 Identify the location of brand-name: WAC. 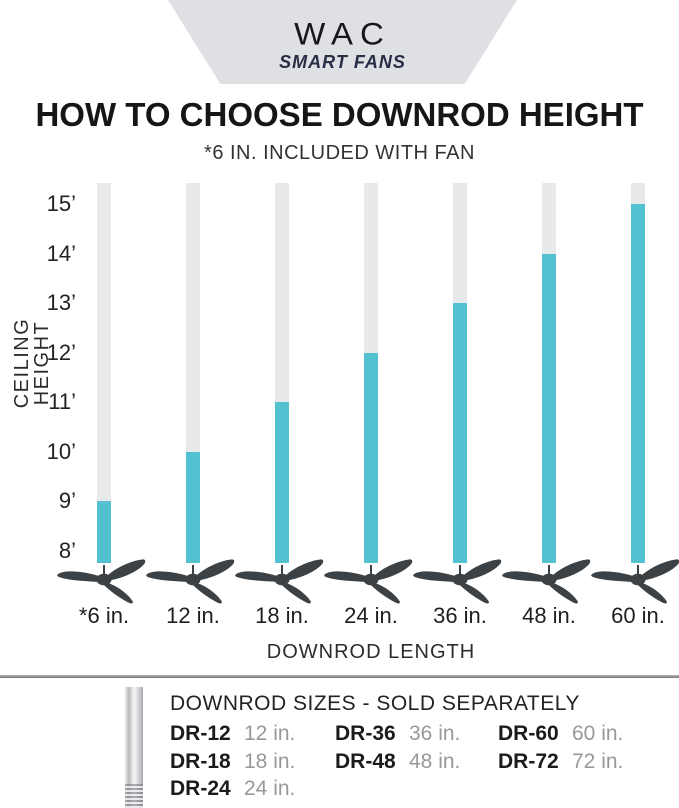
(342, 33).